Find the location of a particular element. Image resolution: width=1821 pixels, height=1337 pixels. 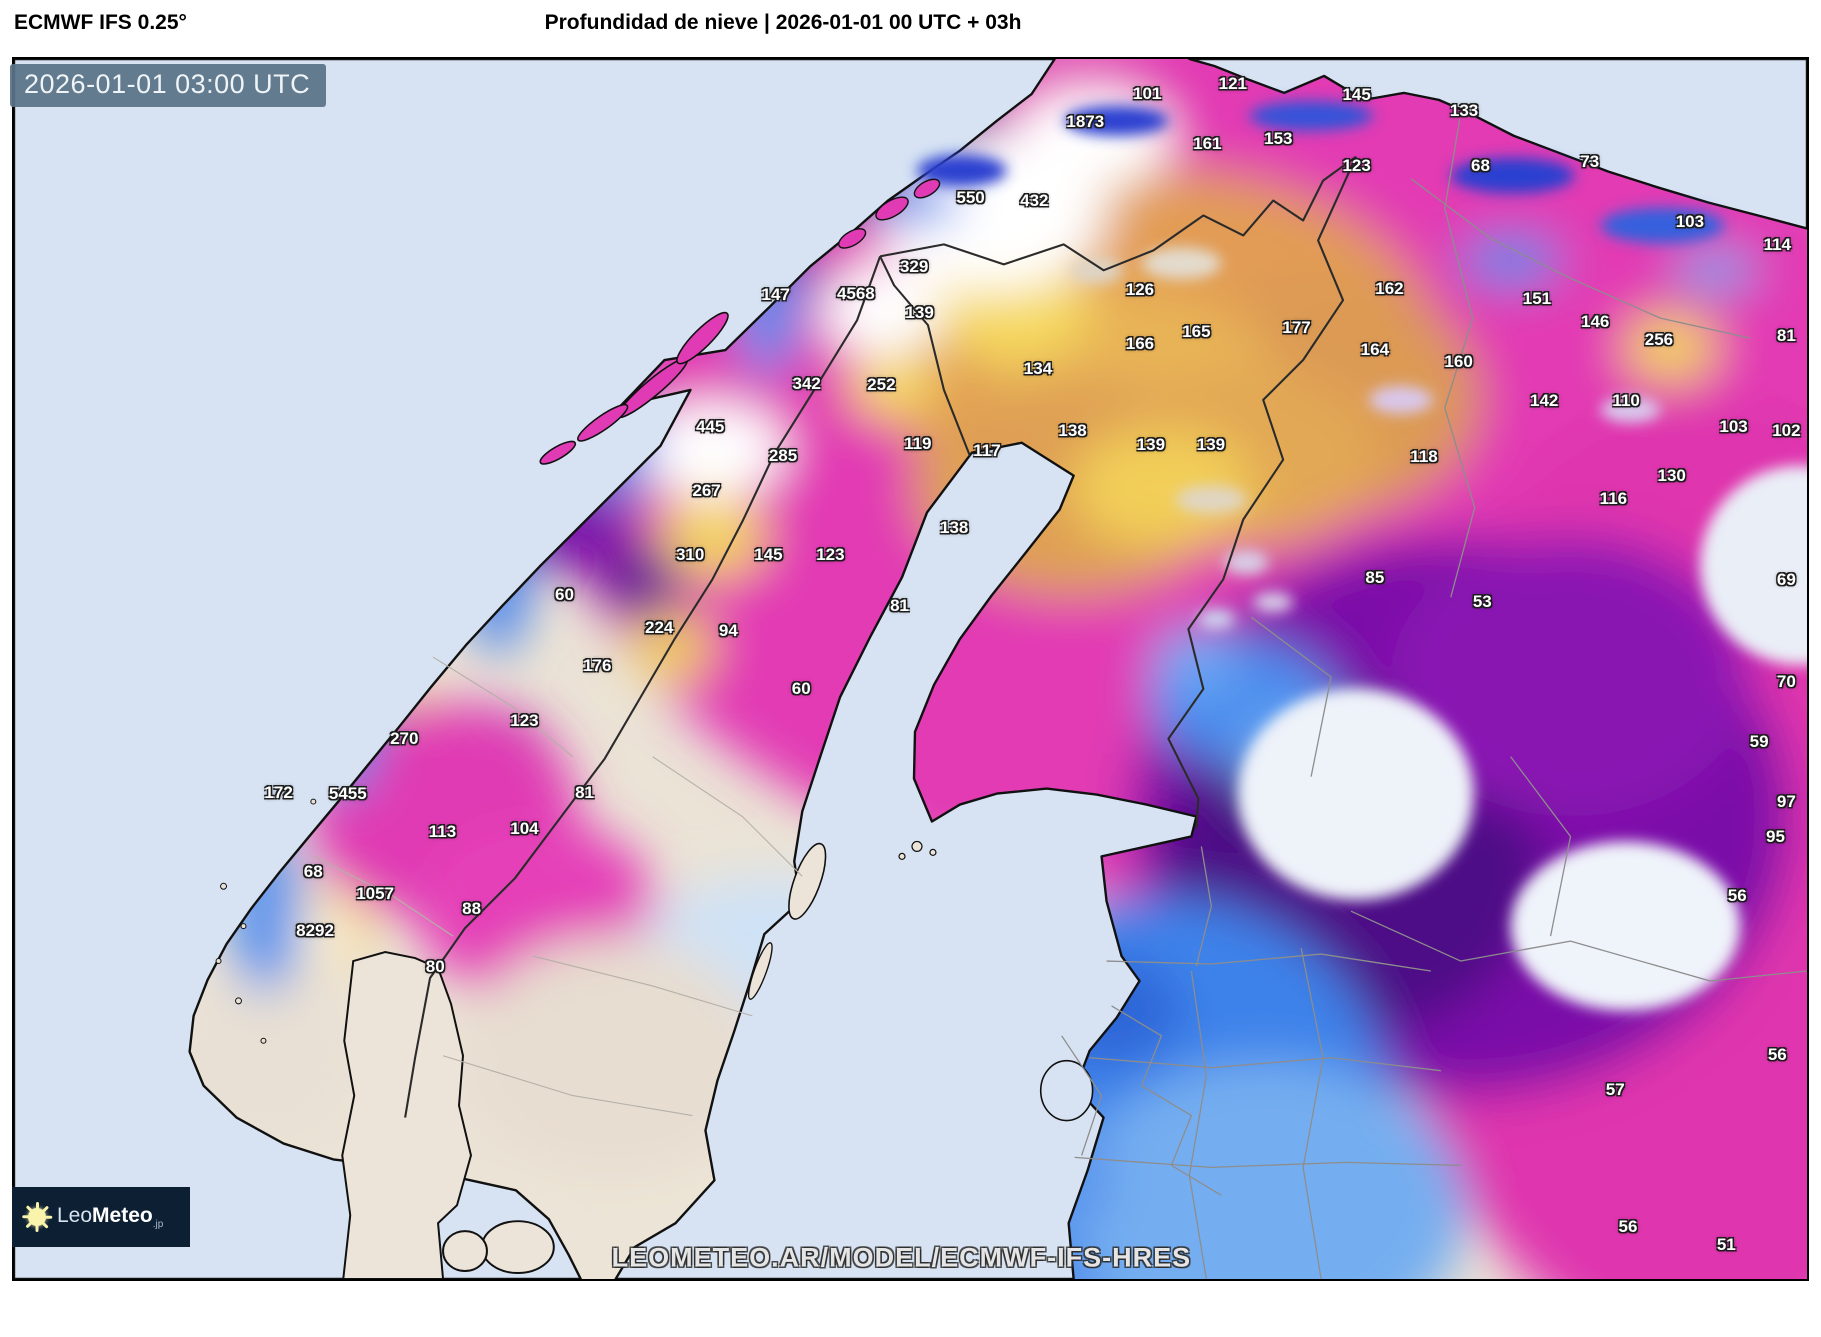

timestamp-badge: 2026-01-01 03:00 UTC is located at coordinates (168, 85).